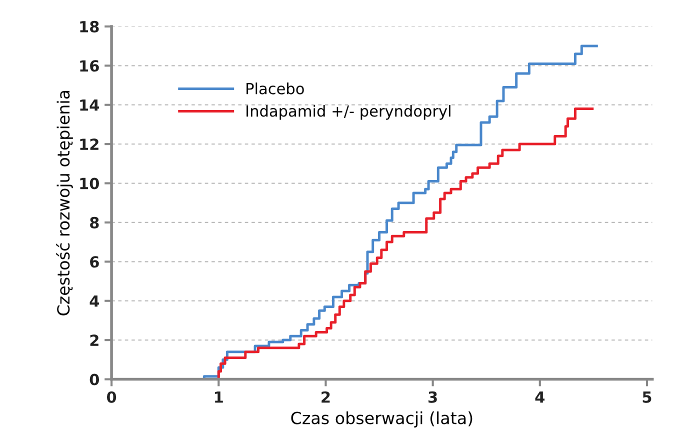  Describe the element at coordinates (89, 26) in the screenshot. I see `y-tick-label: 18` at that location.